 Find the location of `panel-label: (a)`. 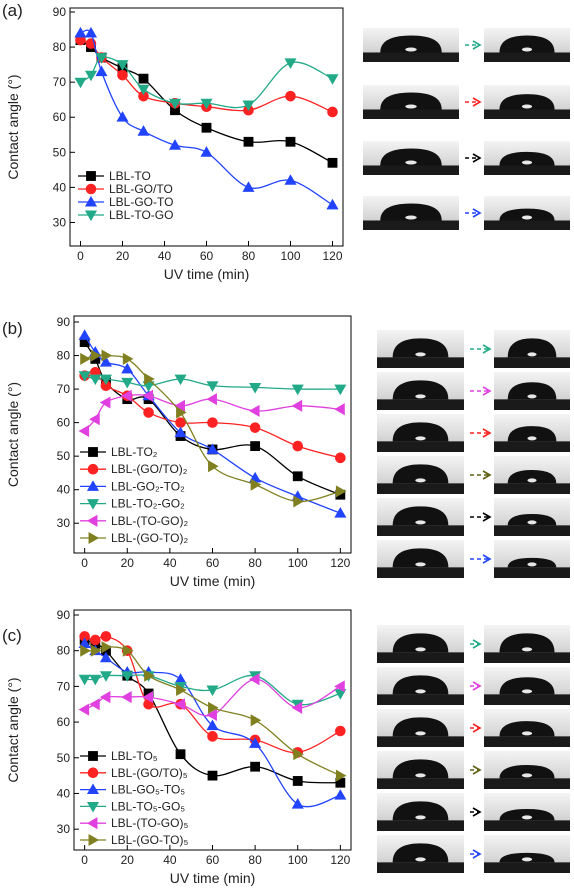

panel-label: (a) is located at coordinates (12, 10).